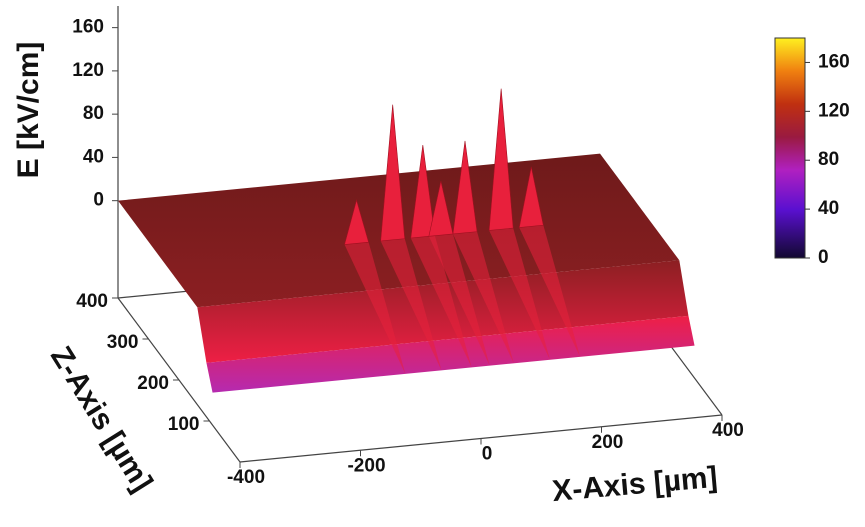 The image size is (865, 527). Describe the element at coordinates (828, 208) in the screenshot. I see `colorbar-tick-label: 40` at that location.